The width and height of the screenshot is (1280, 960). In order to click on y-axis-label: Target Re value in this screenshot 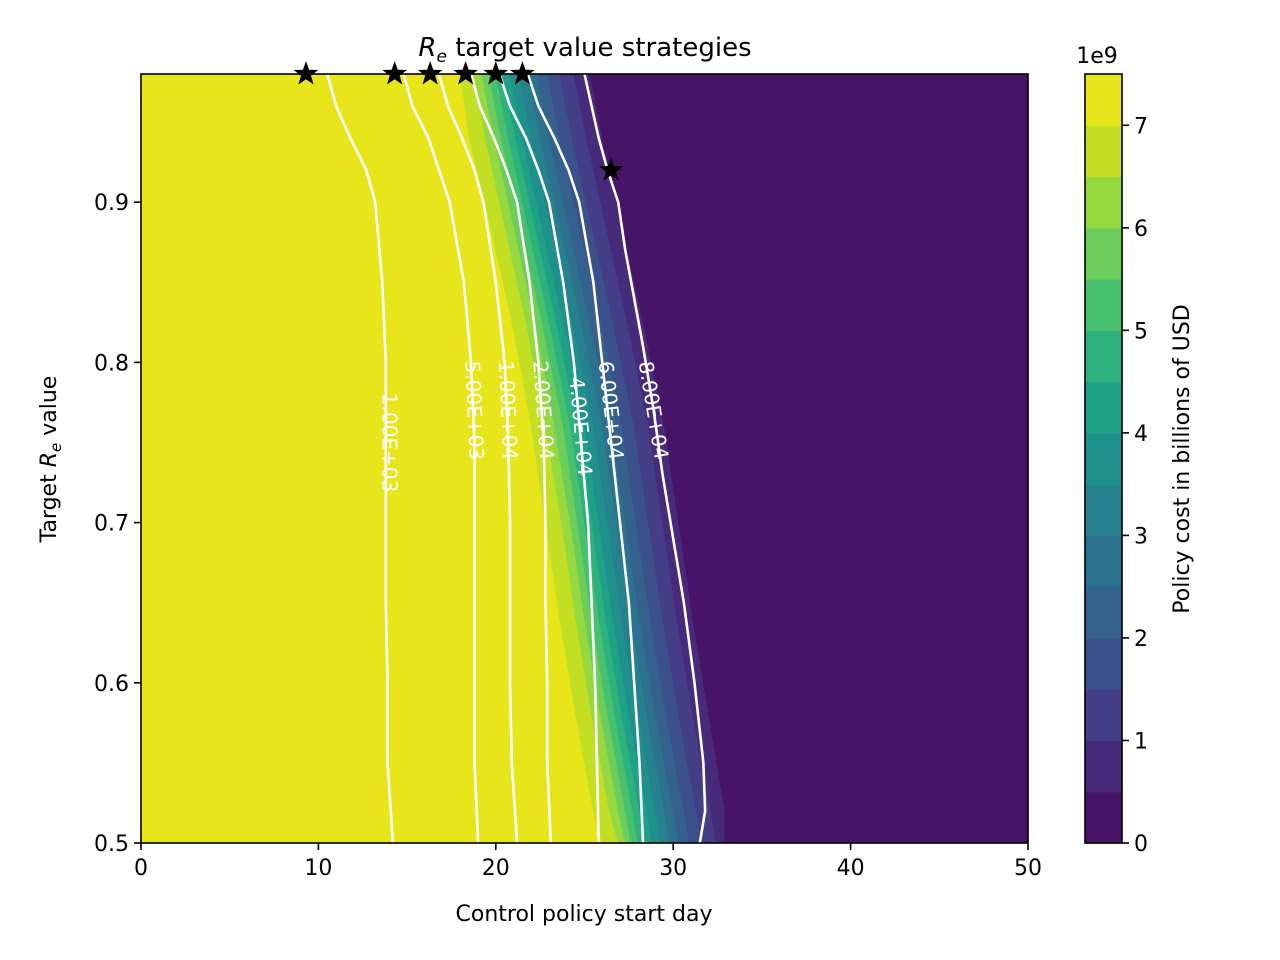, I will do `click(51, 460)`.